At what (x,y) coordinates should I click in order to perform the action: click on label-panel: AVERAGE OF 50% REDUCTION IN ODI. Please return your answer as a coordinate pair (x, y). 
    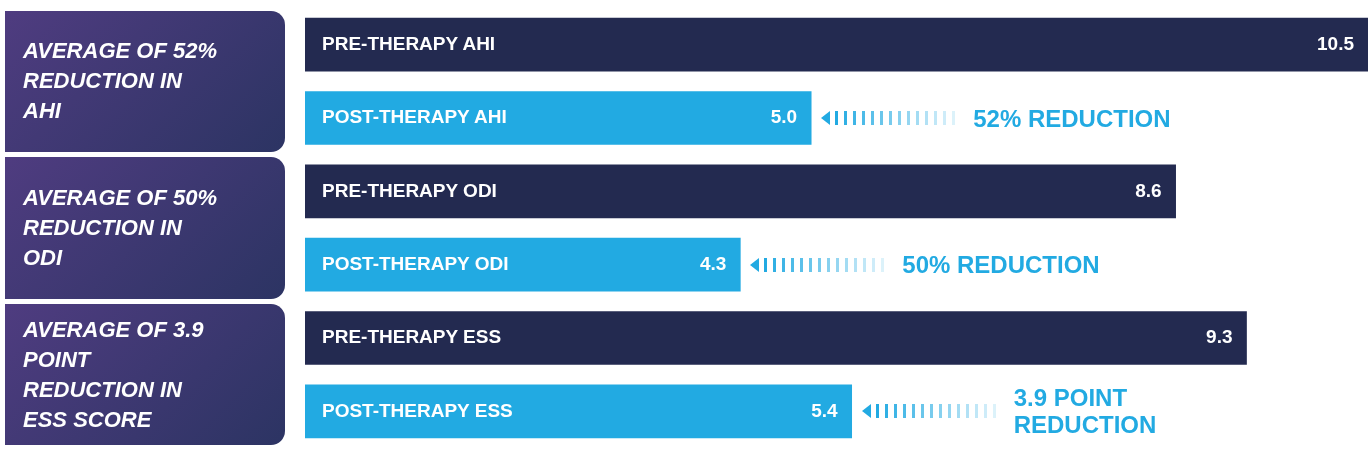
    Looking at the image, I should click on (145, 228).